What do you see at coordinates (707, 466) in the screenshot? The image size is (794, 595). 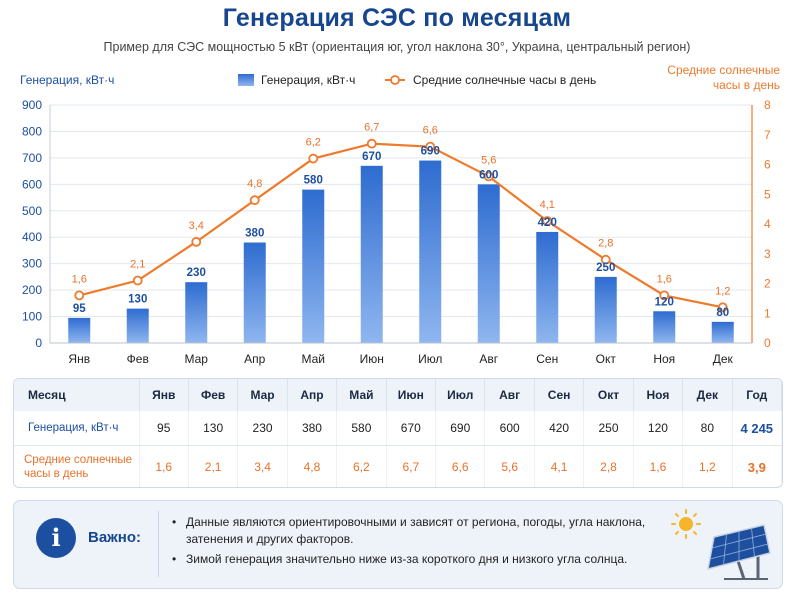 I see `table-cell: 1,2` at bounding box center [707, 466].